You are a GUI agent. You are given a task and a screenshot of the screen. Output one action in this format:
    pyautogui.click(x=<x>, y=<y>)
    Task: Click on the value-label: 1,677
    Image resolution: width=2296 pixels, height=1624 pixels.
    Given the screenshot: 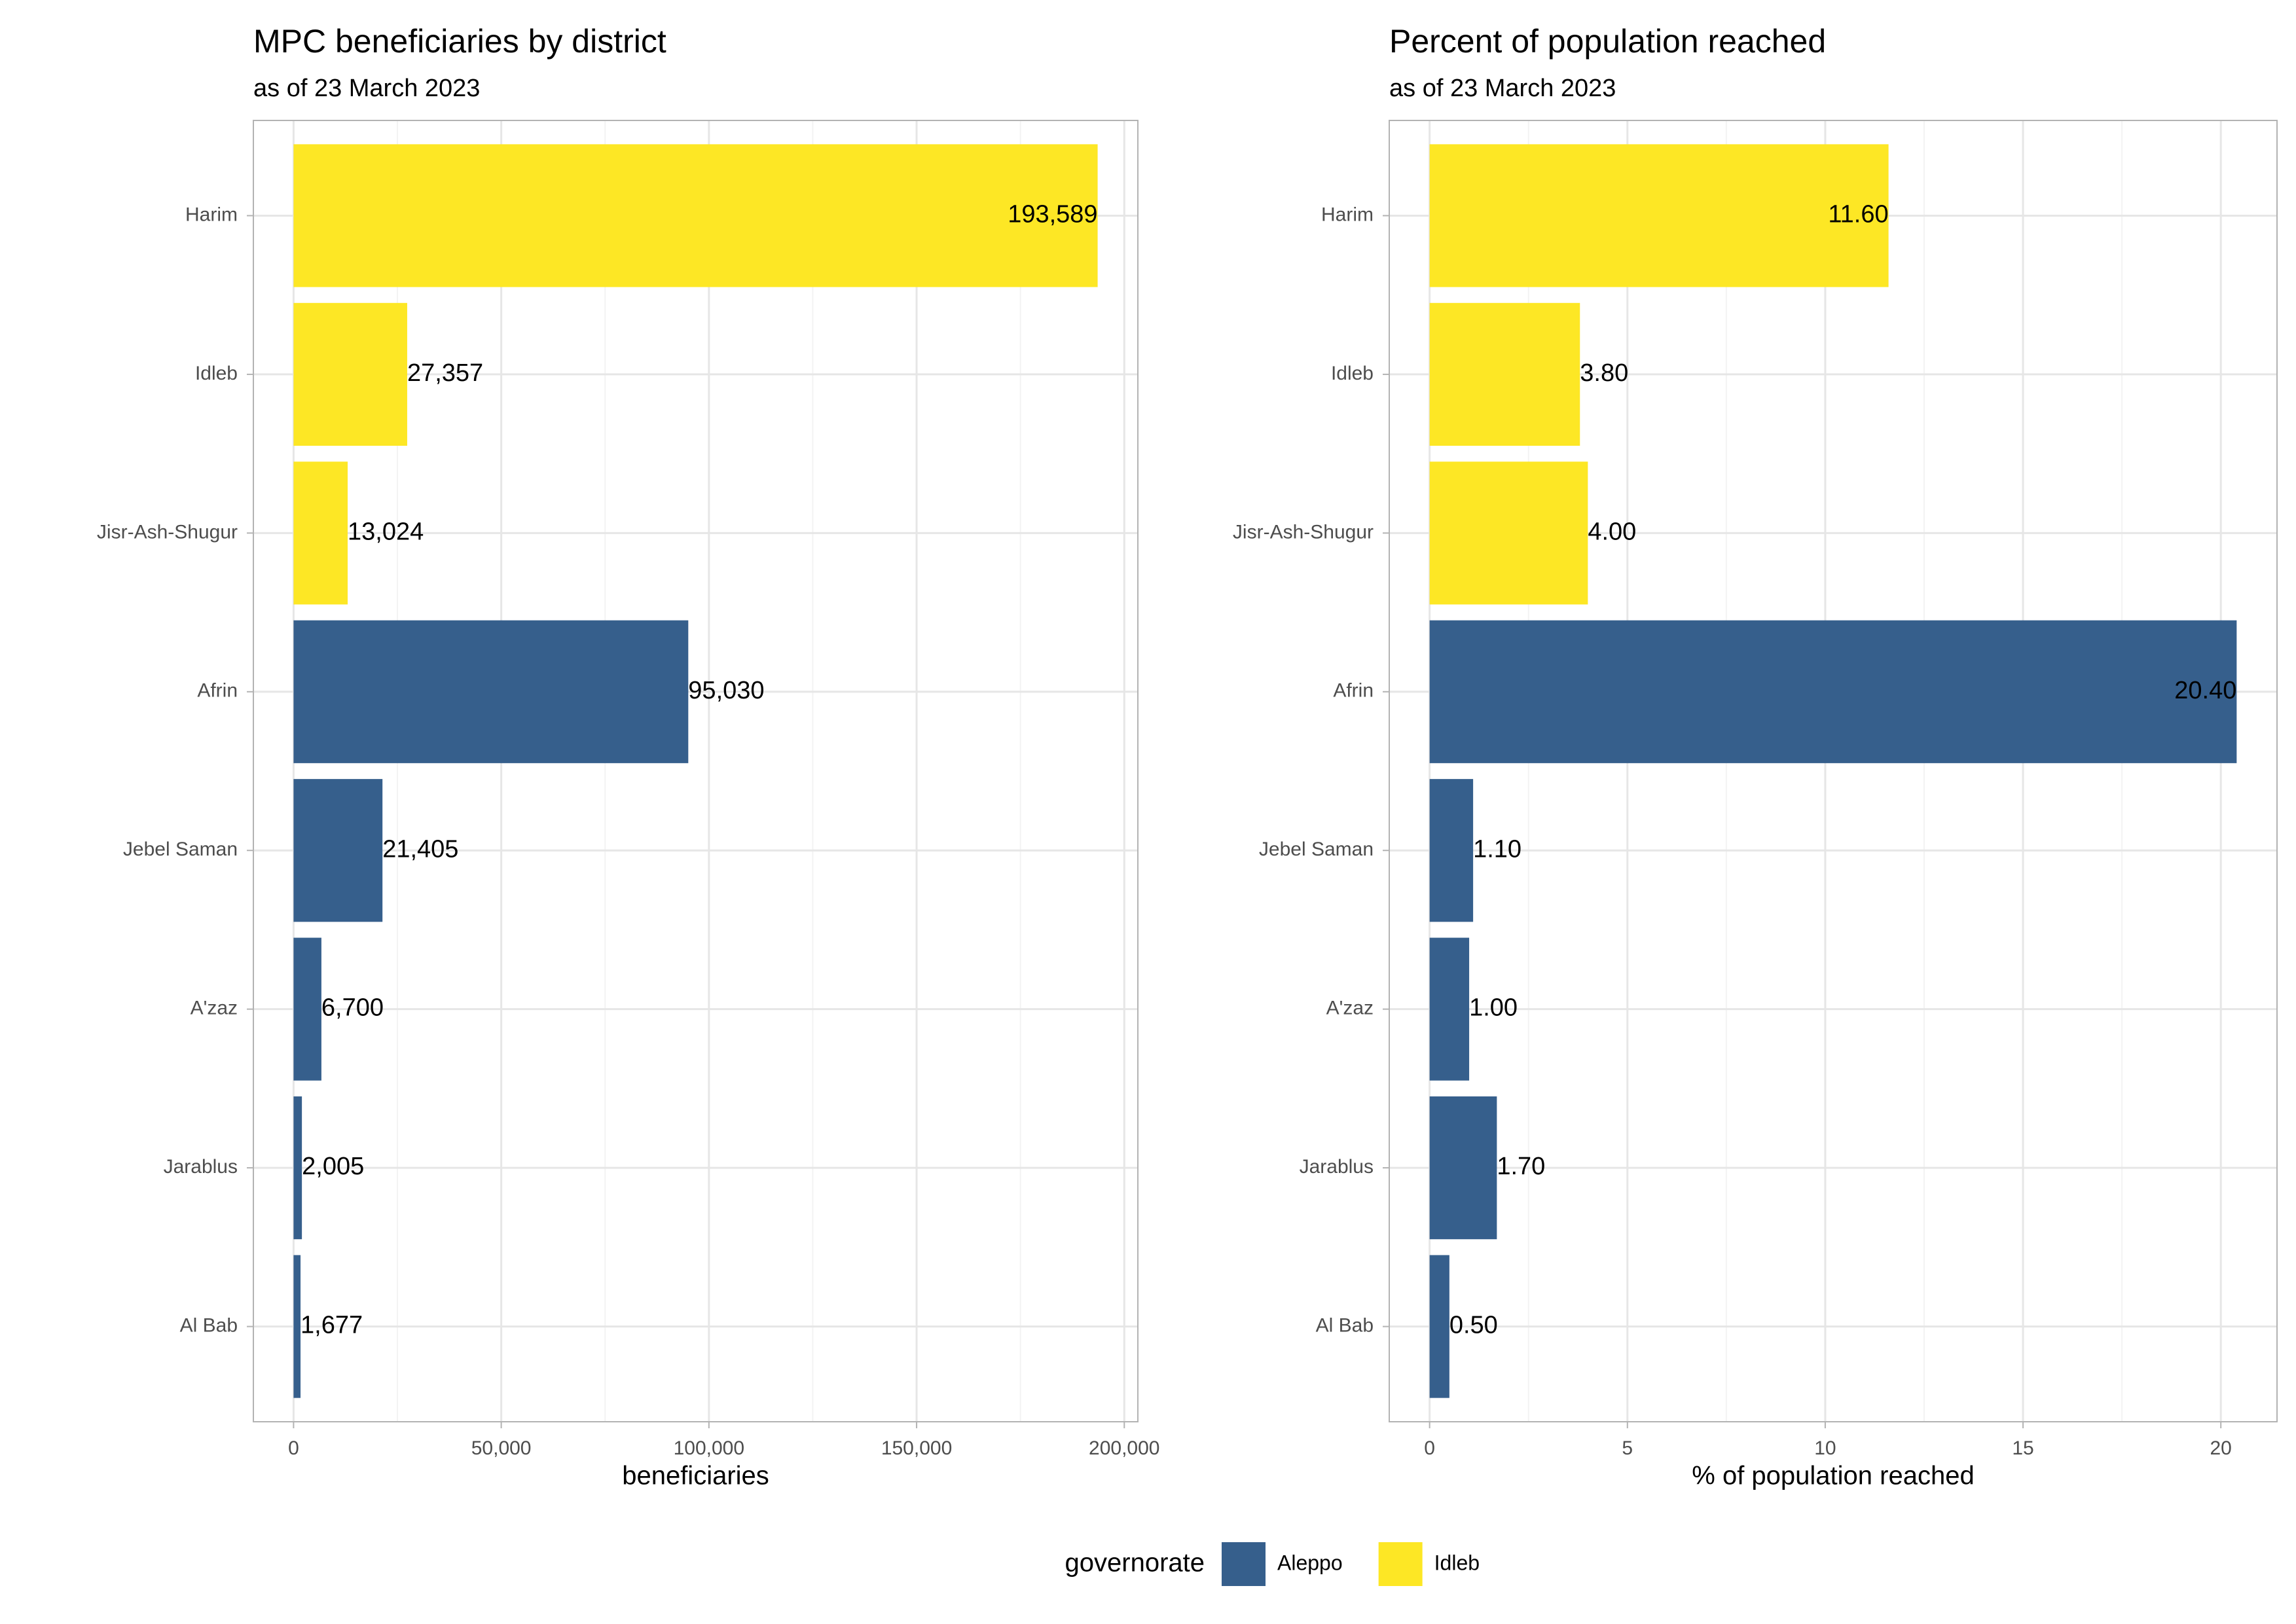 What is the action you would take?
    pyautogui.click(x=332, y=1325)
    